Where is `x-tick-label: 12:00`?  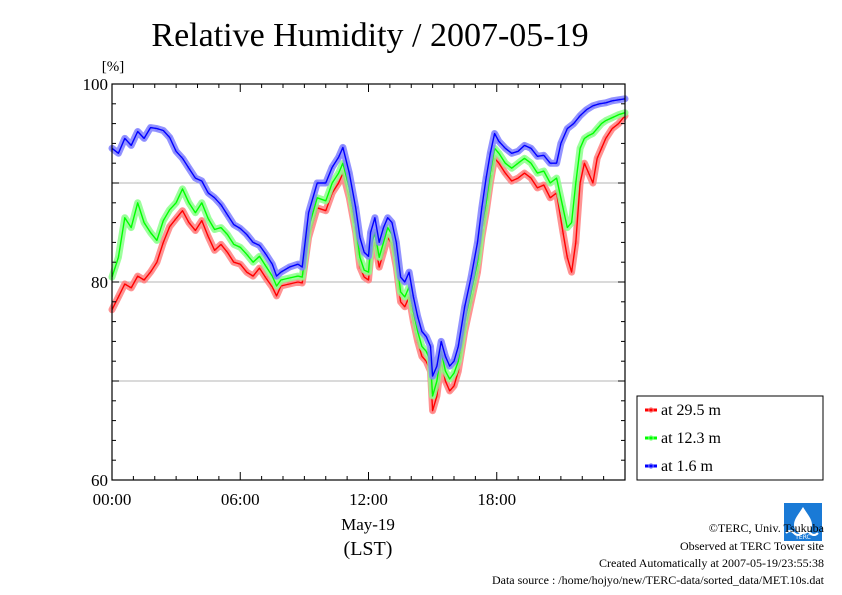 x-tick-label: 12:00 is located at coordinates (368, 499).